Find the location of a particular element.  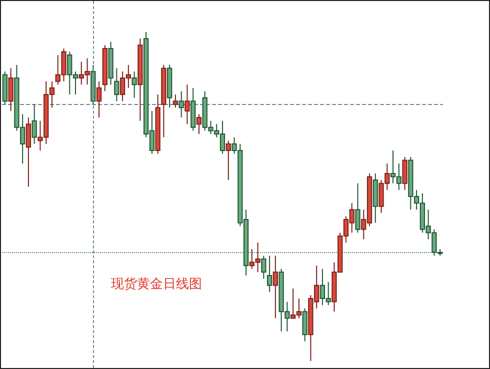

annotation: 现货黄金日线图 is located at coordinates (156, 284).